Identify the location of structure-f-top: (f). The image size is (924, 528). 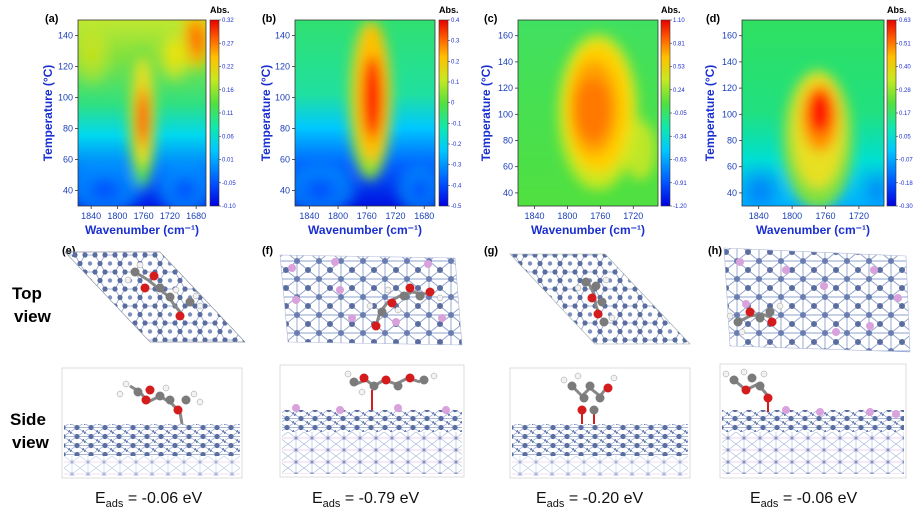
(362, 295).